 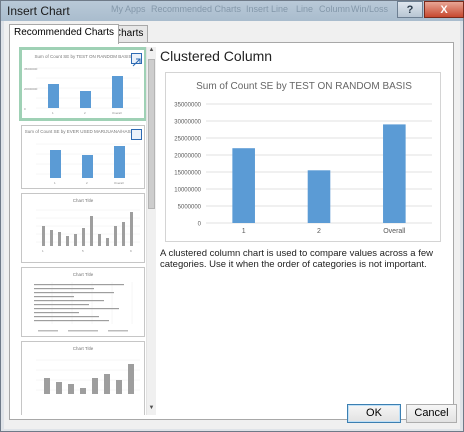 I want to click on scroll-up-arrow-icon: ▲, so click(x=151, y=50).